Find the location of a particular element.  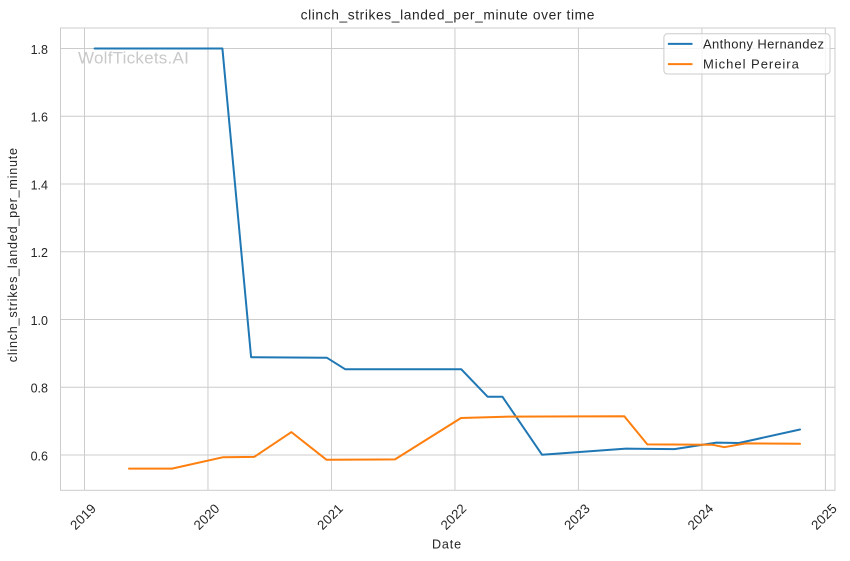

svg-text: Michel Pereira is located at coordinates (751, 64).